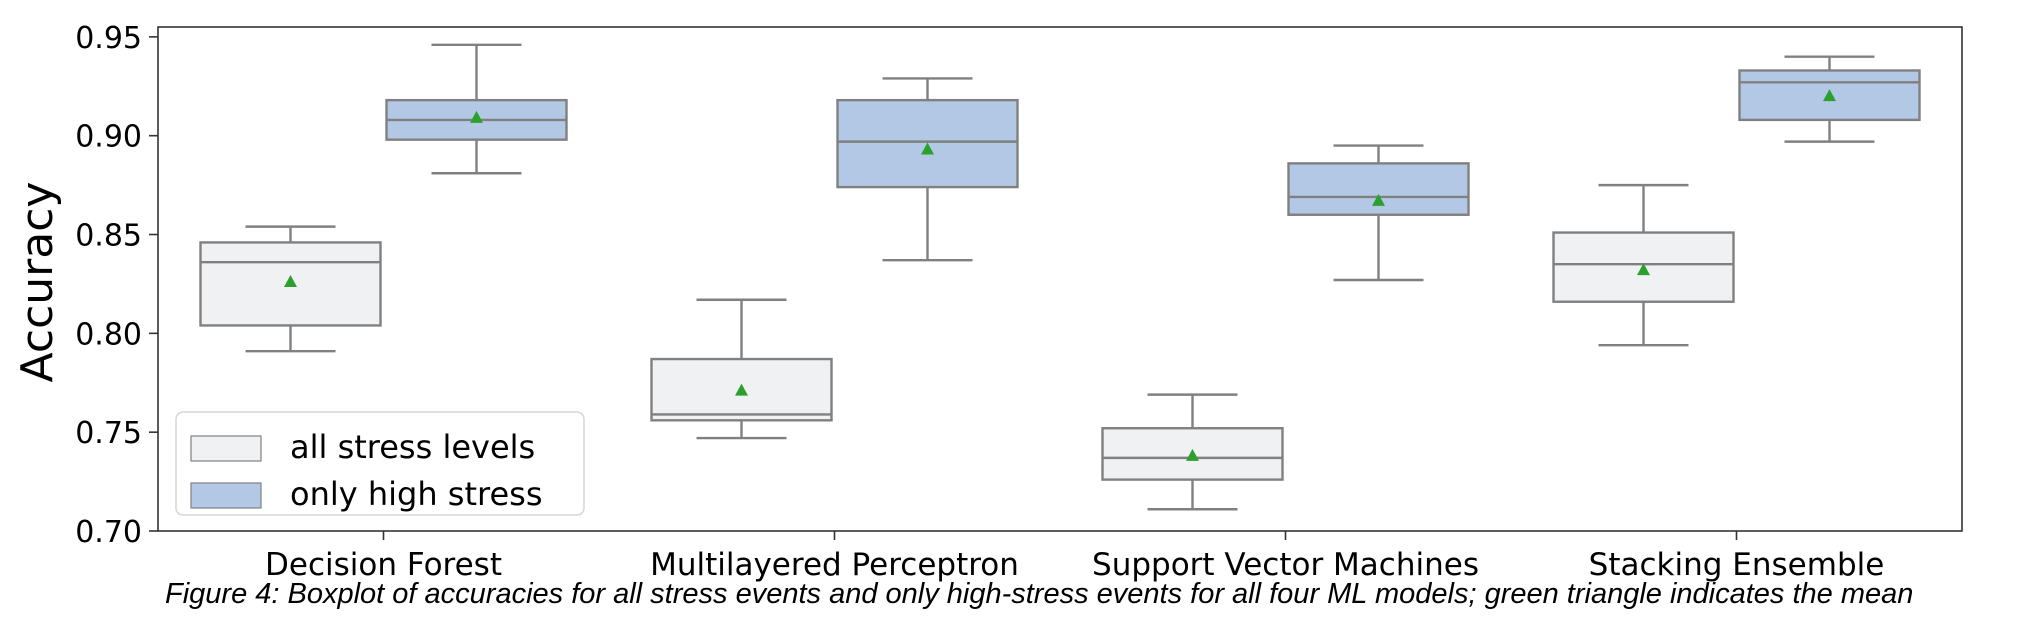  I want to click on legend: all stress levels only high stress, so click(380, 463).